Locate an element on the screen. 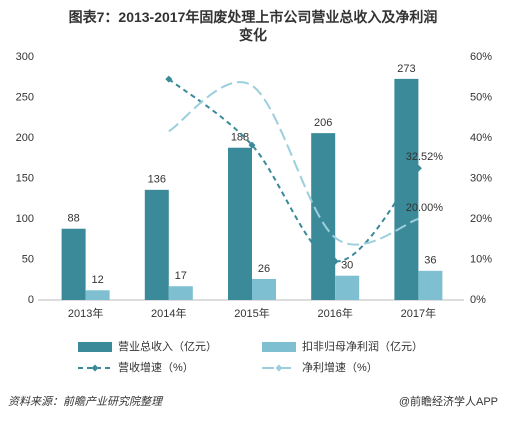  bar-value-label: 12 is located at coordinates (97, 280).